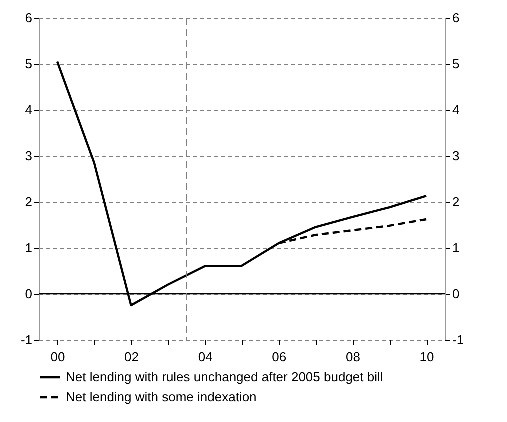 The height and width of the screenshot is (422, 507). I want to click on y-tick-label: 5, so click(28, 64).